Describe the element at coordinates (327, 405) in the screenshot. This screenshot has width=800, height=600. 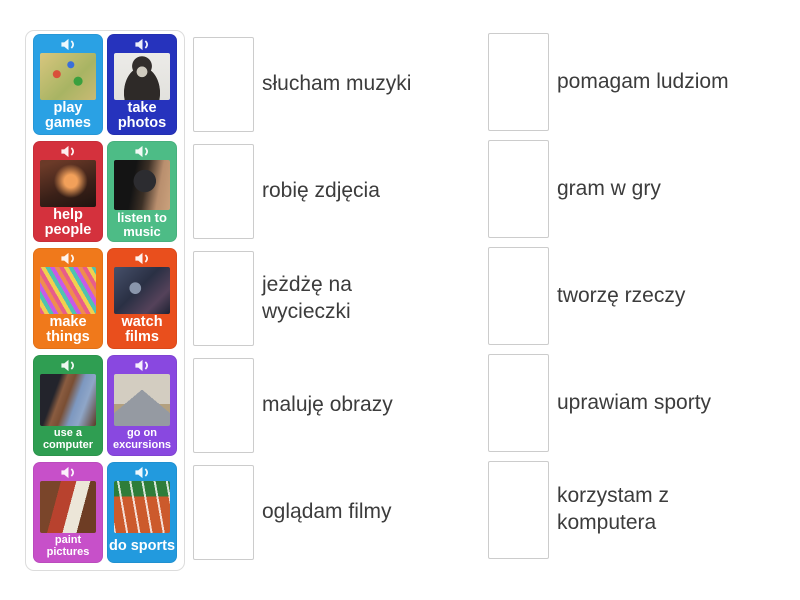
I see `answer-text: maluję obrazy` at that location.